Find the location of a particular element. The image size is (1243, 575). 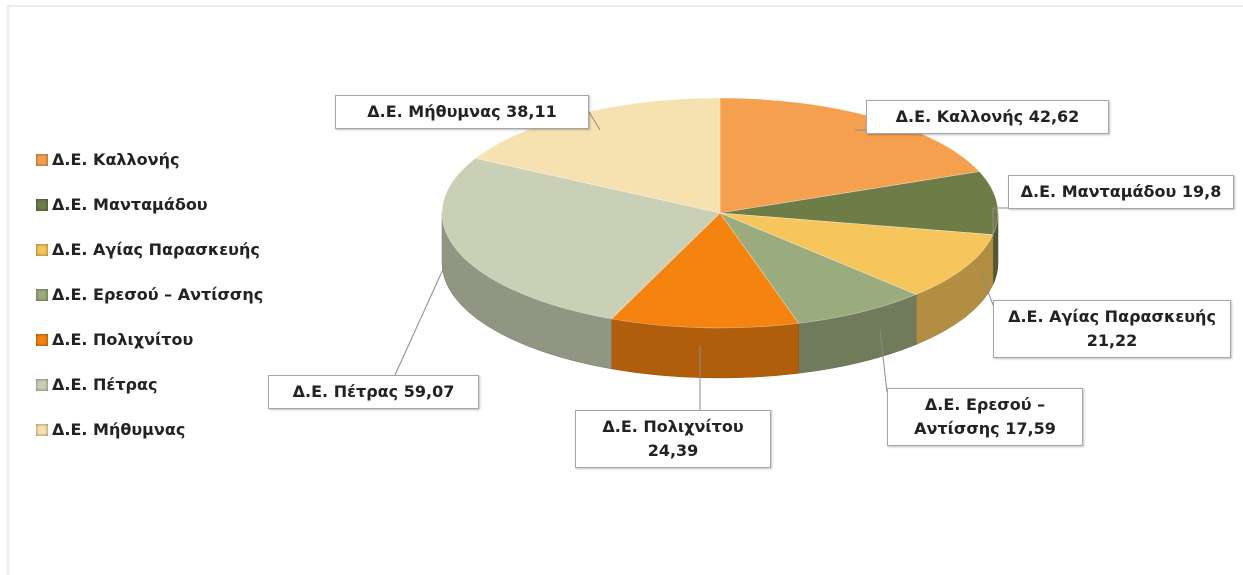

legend-entry: Δ.Ε. Αγίας Παρασκευής is located at coordinates (148, 249).